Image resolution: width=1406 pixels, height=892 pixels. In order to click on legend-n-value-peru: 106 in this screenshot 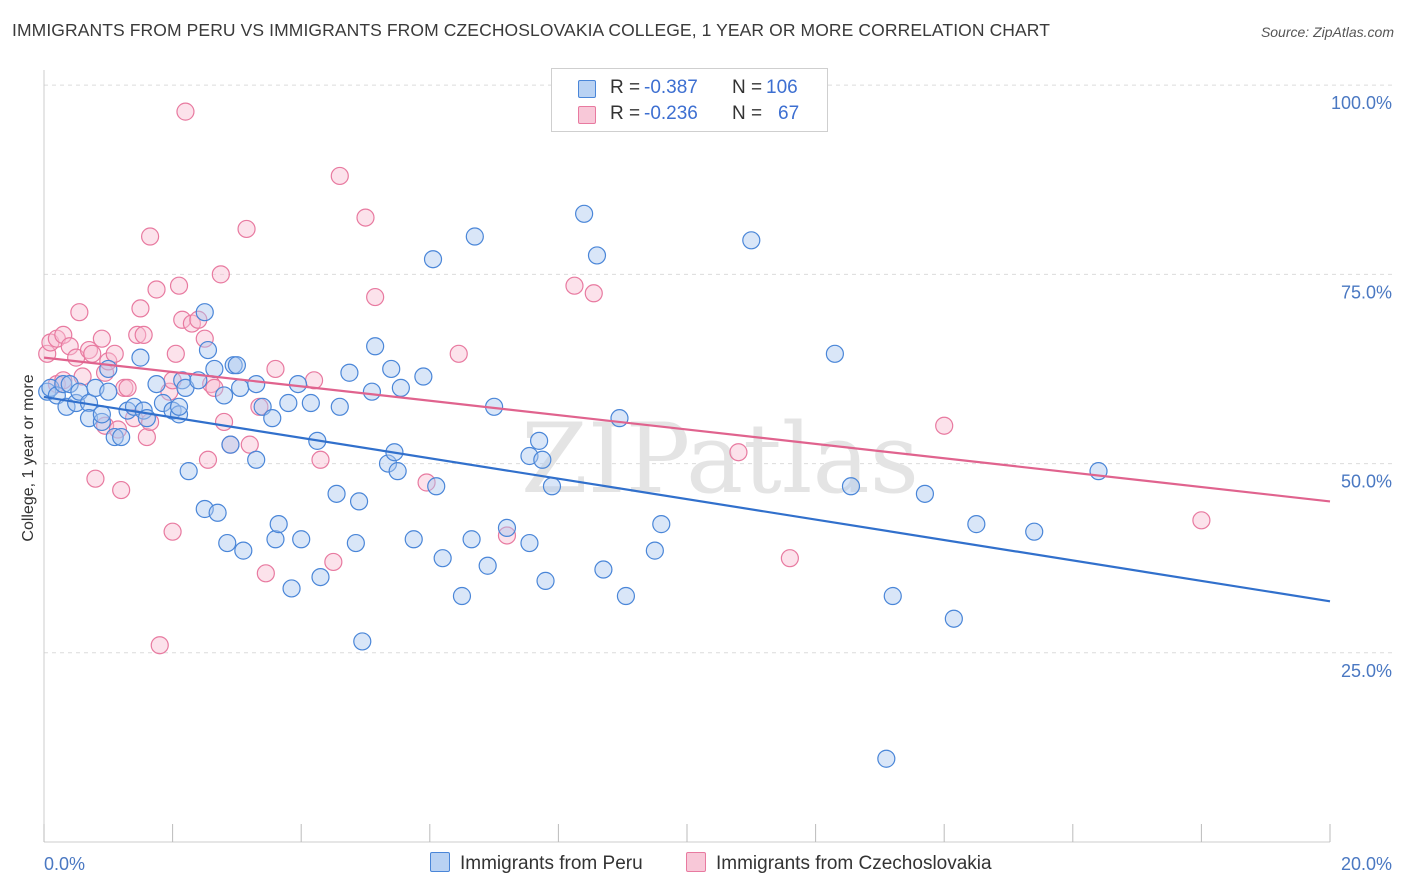, I will do `click(782, 87)`.